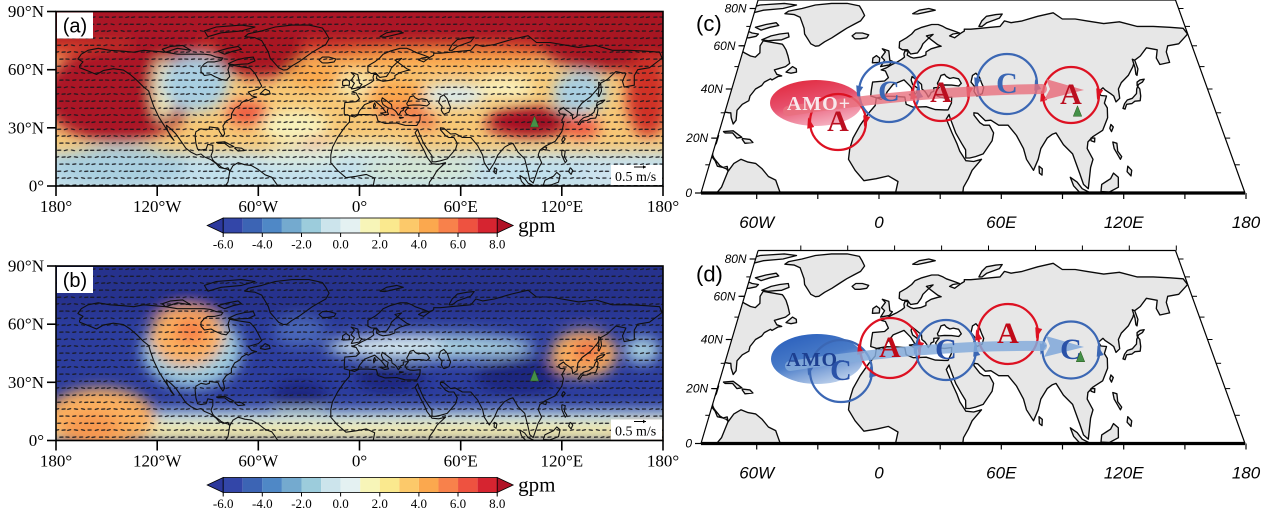 The width and height of the screenshot is (1269, 519). I want to click on svg-text: AMO-, so click(816, 360).